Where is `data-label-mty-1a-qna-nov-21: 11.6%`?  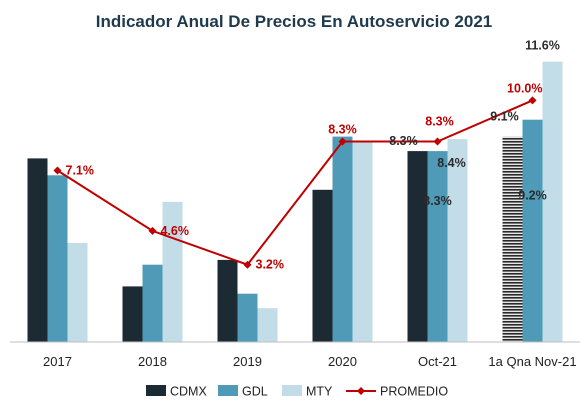
data-label-mty-1a-qna-nov-21: 11.6% is located at coordinates (542, 46).